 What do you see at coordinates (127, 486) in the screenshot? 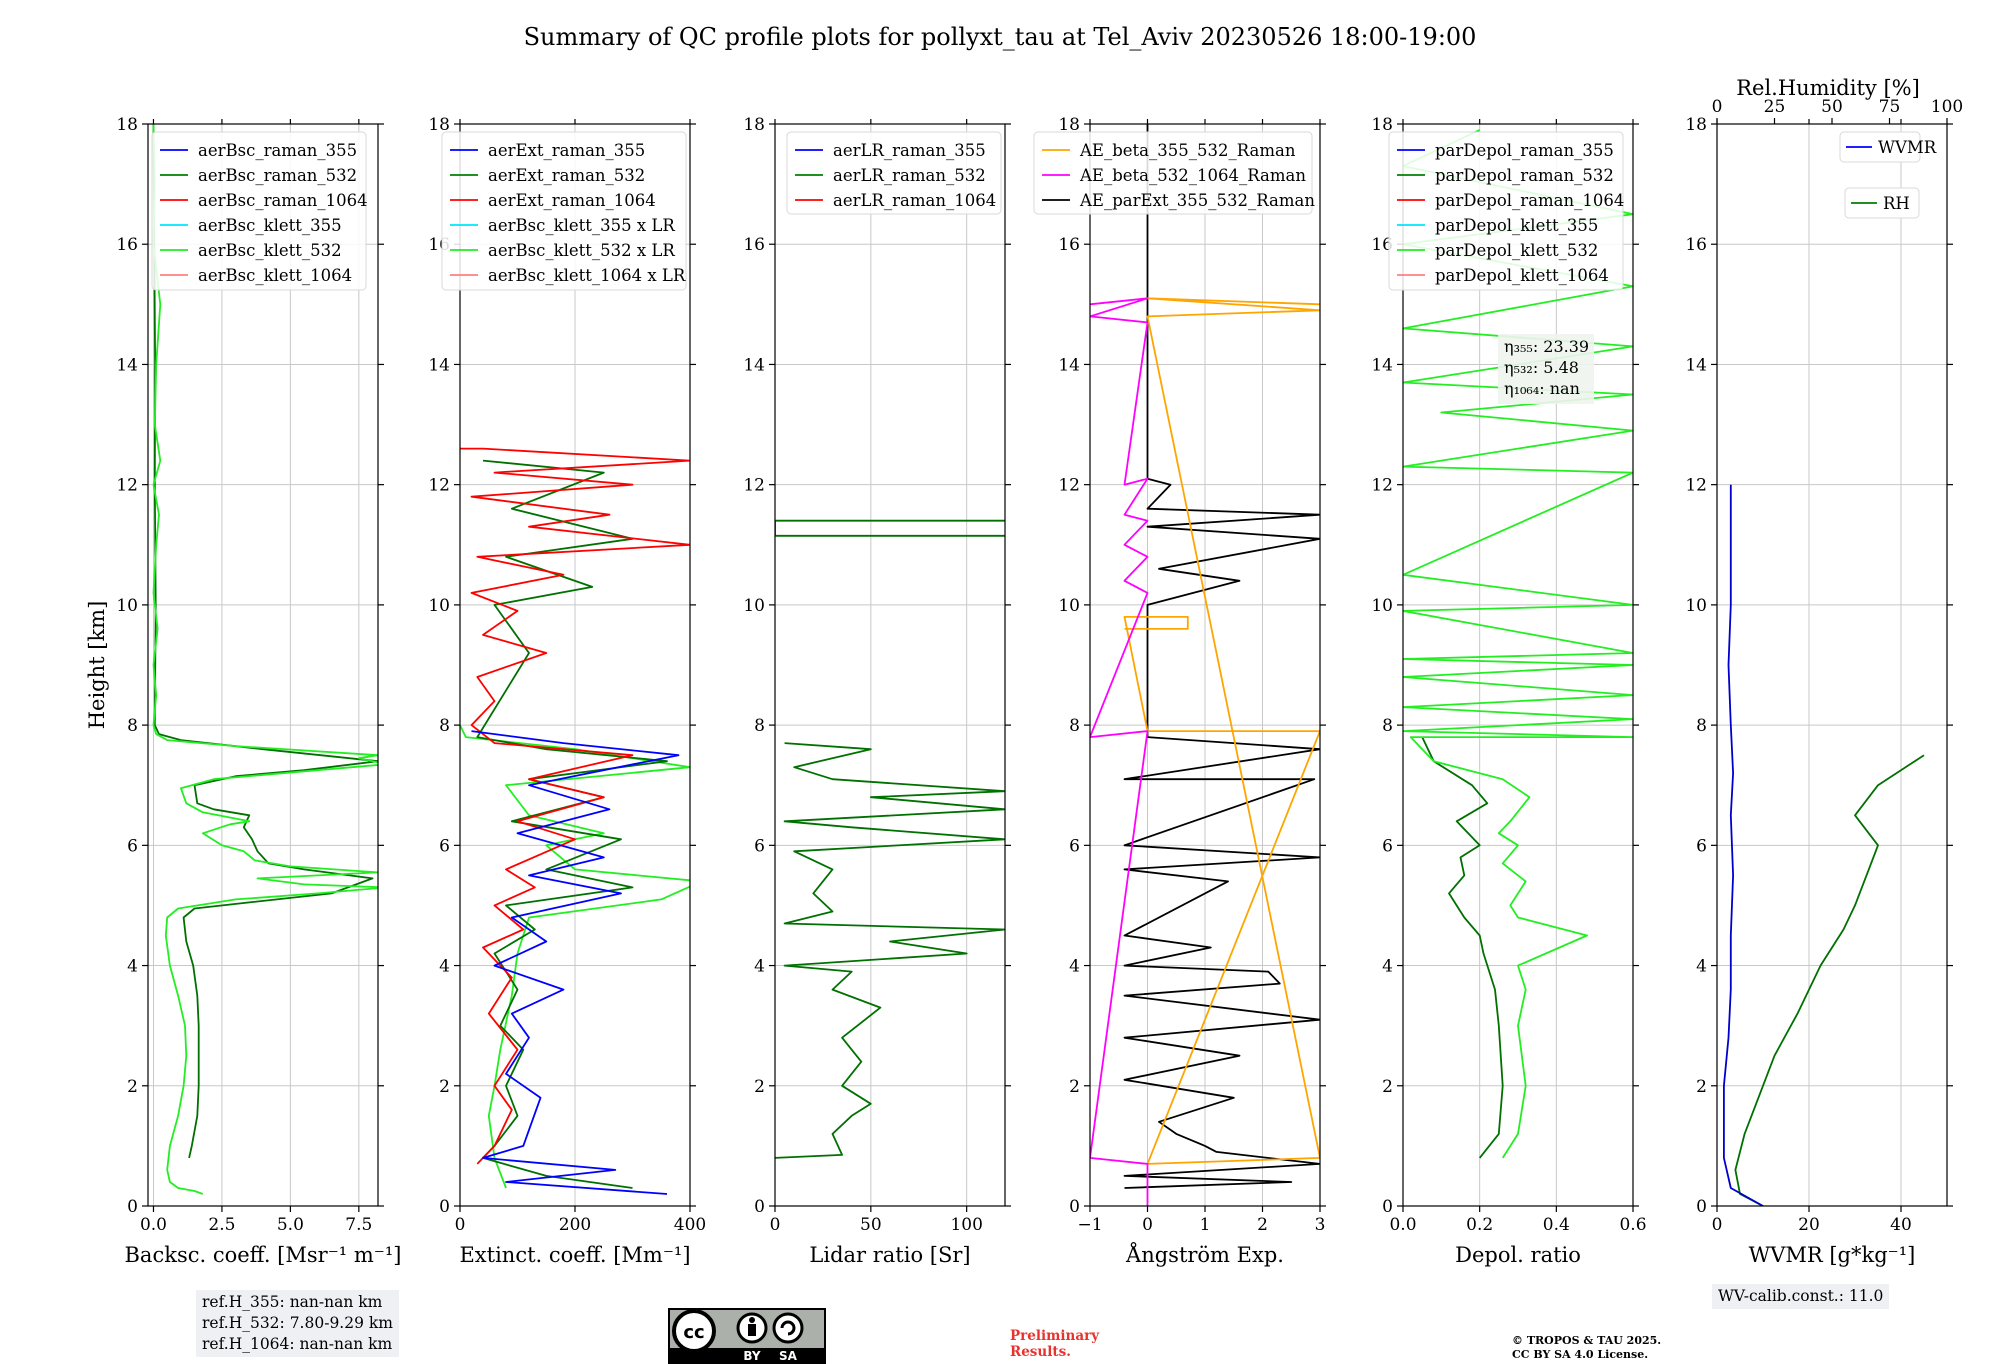
I see `backscatter-y-tick-label: 12` at bounding box center [127, 486].